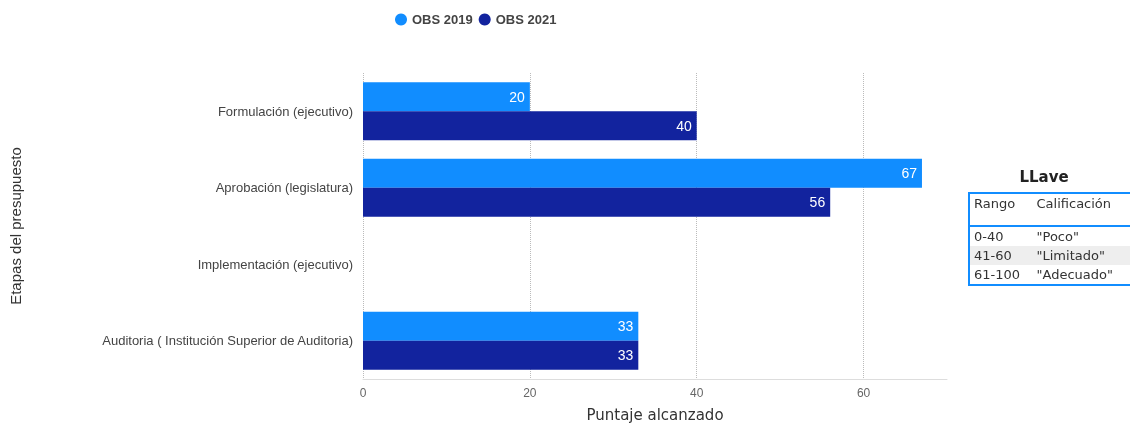 The image size is (1130, 448). What do you see at coordinates (1074, 275) in the screenshot?
I see `text: "Adecuado"` at bounding box center [1074, 275].